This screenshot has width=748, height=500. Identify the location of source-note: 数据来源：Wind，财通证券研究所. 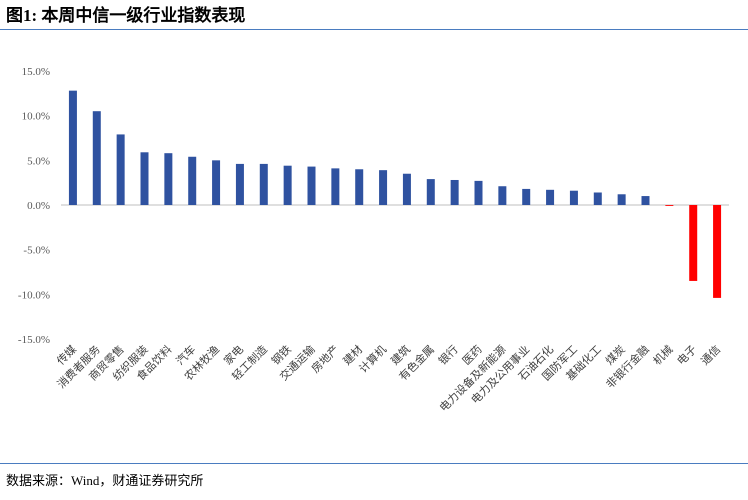
(104, 480).